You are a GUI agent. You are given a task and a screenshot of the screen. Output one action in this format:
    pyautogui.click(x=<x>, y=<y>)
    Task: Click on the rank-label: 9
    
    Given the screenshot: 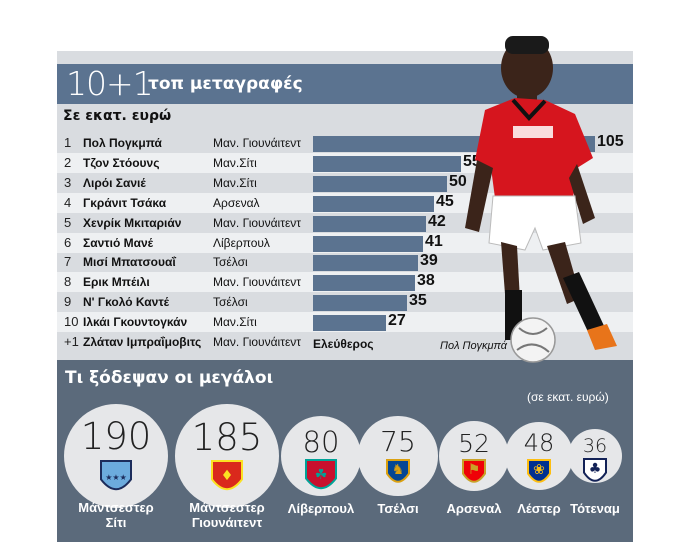 What is the action you would take?
    pyautogui.click(x=68, y=302)
    